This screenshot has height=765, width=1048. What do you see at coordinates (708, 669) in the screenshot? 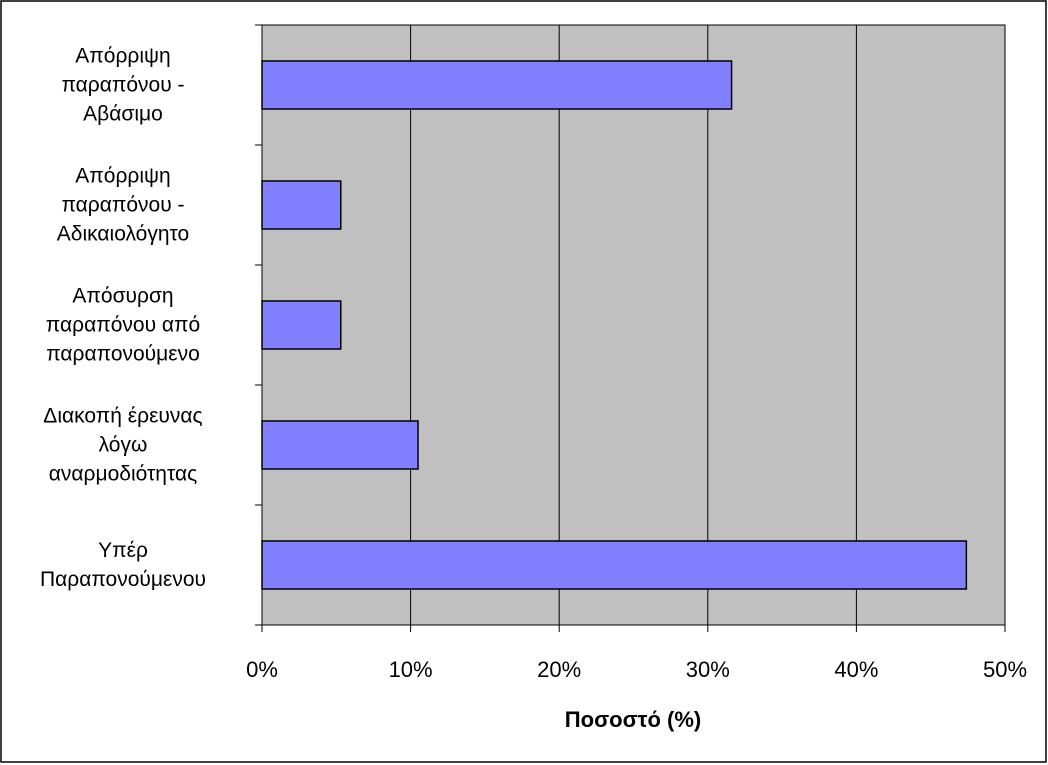
I see `x-tick-label: 30%` at bounding box center [708, 669].